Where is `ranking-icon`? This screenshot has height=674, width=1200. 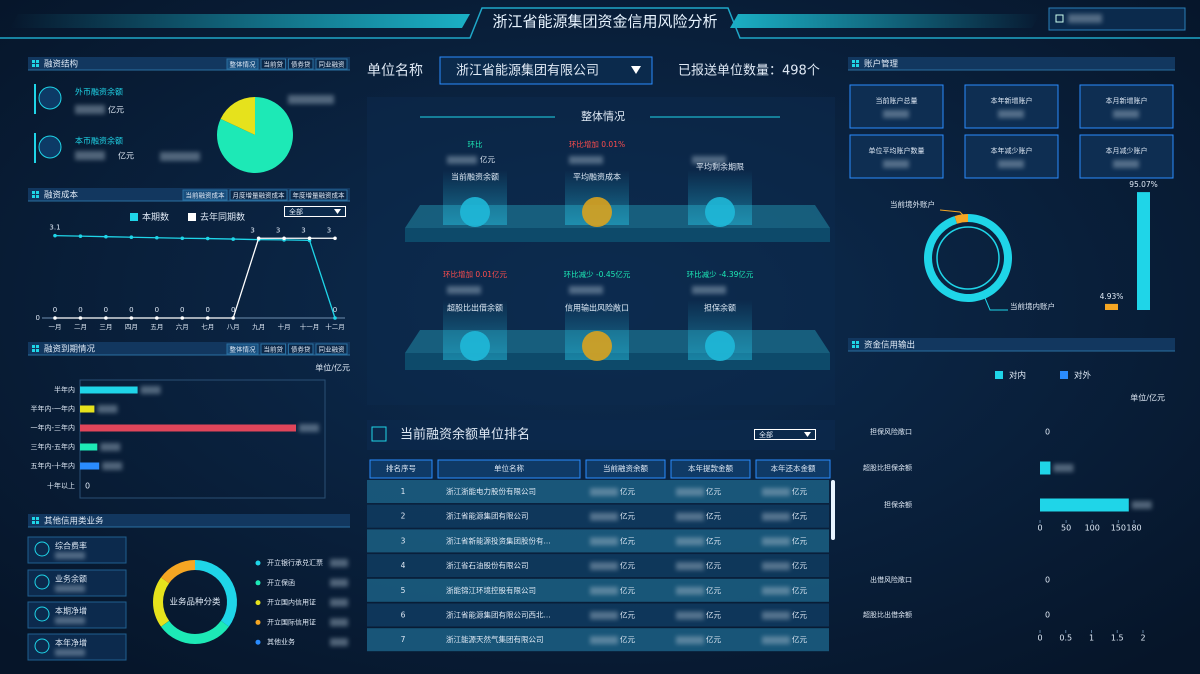 ranking-icon is located at coordinates (379, 434).